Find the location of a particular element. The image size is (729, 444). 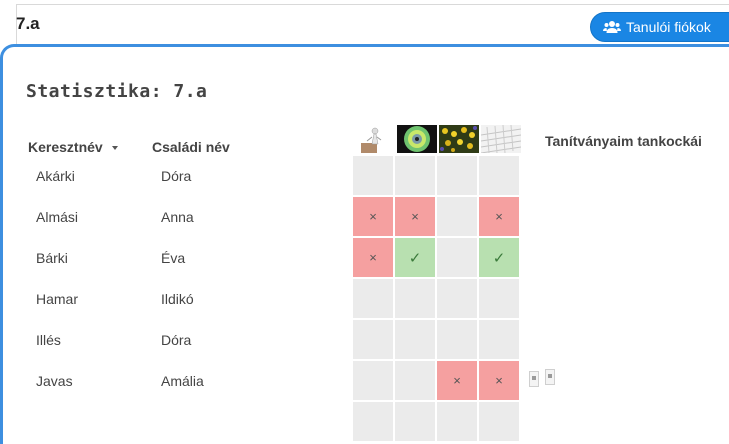

first-name: Akárki is located at coordinates (55, 176).